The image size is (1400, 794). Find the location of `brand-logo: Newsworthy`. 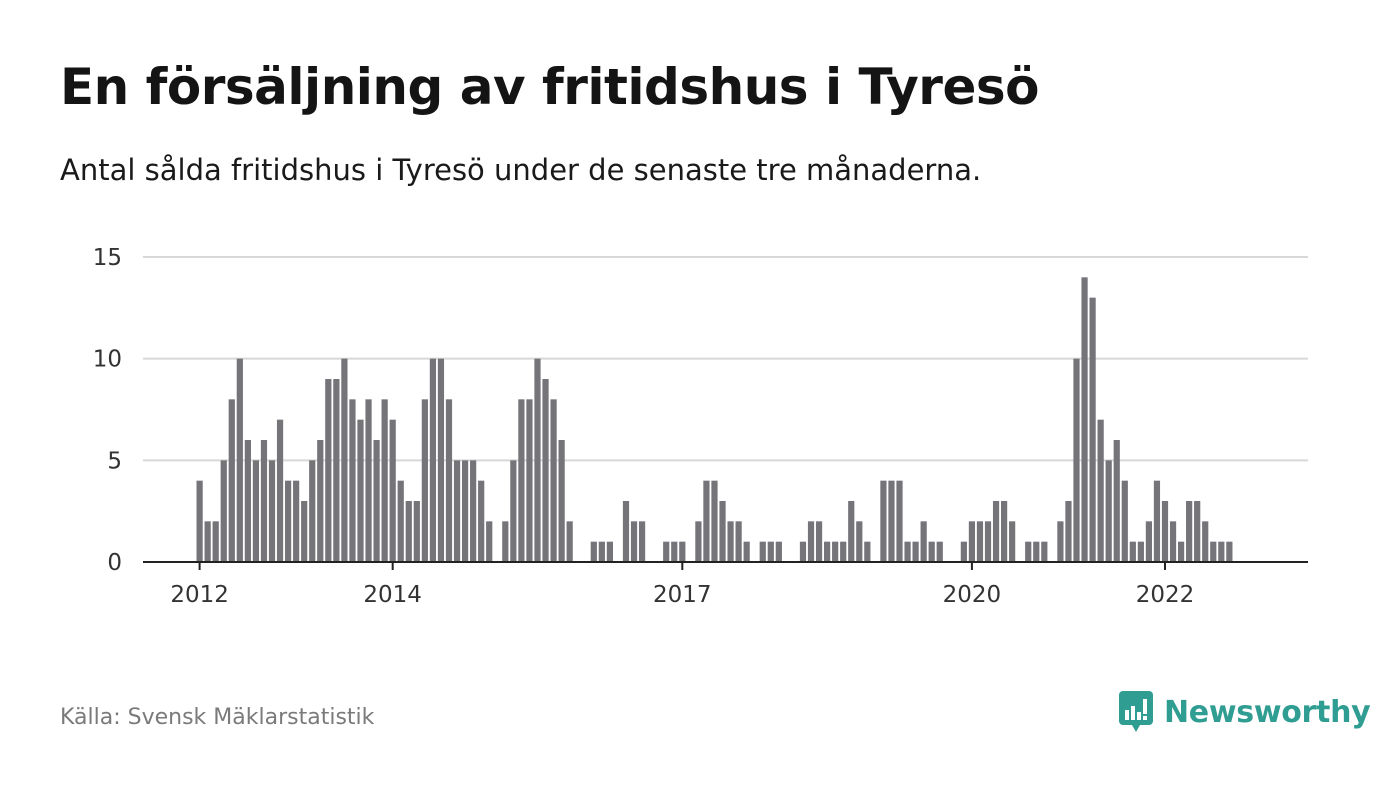

brand-logo: Newsworthy is located at coordinates (1244, 712).